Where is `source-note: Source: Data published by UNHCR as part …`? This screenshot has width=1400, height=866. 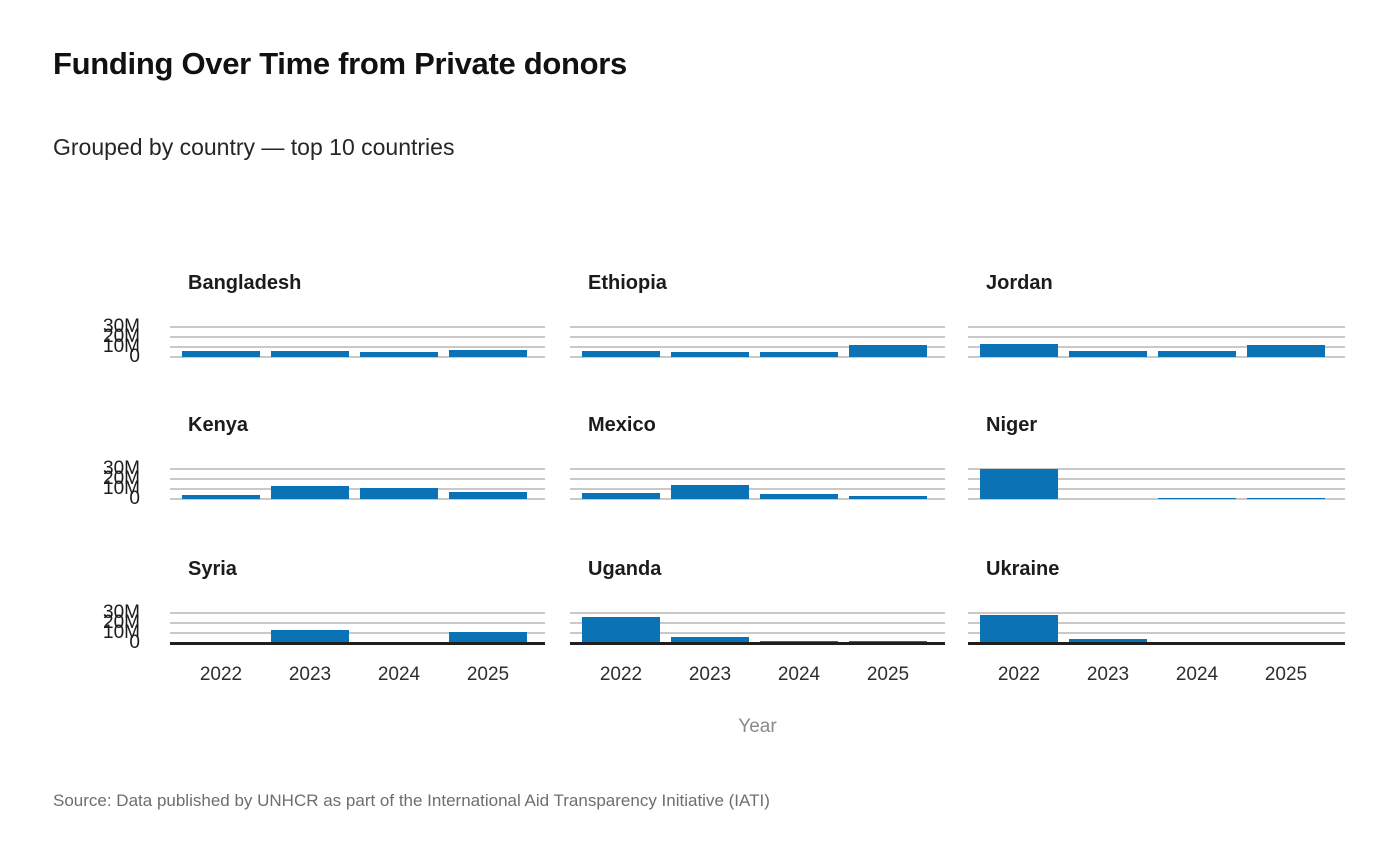 source-note: Source: Data published by UNHCR as part … is located at coordinates (411, 800).